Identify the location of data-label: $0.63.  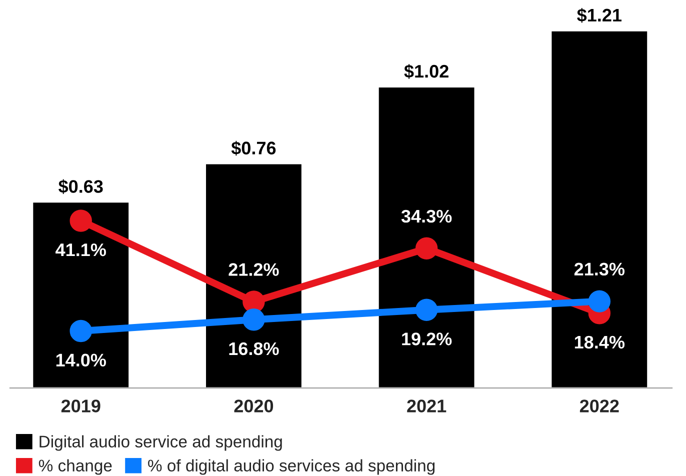
(80, 186).